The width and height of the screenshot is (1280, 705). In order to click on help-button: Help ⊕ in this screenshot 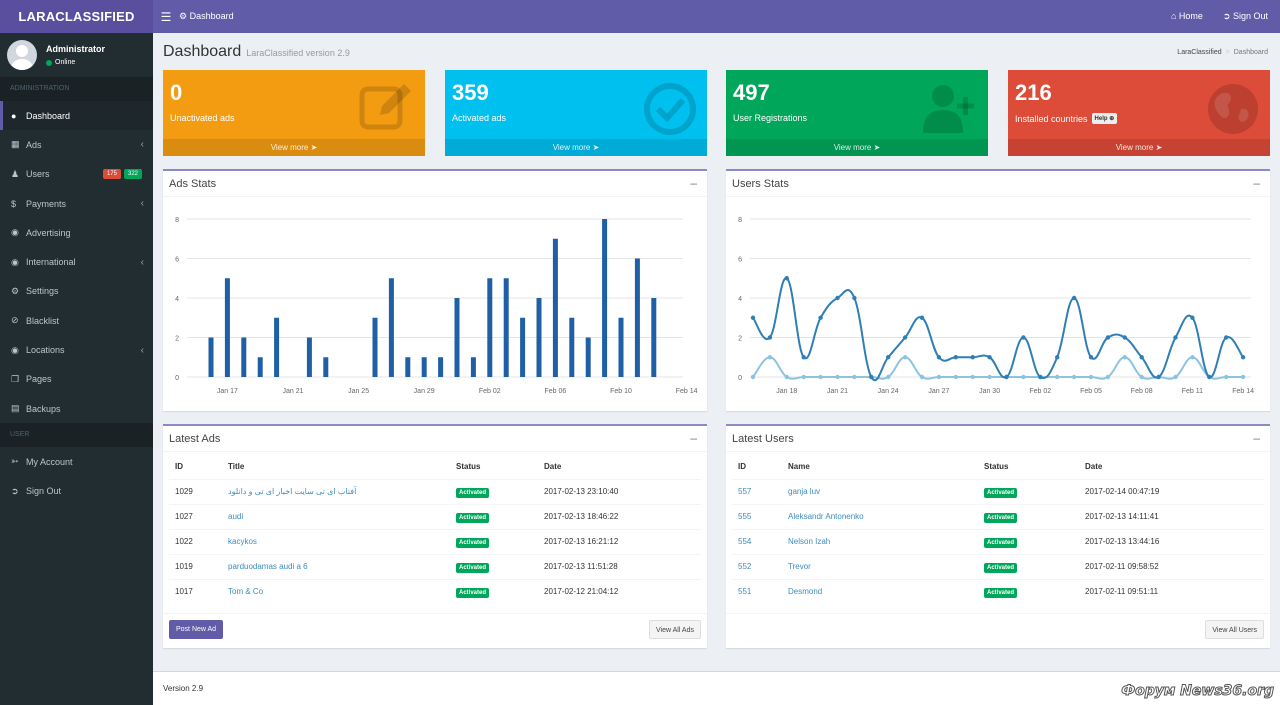, I will do `click(1104, 118)`.